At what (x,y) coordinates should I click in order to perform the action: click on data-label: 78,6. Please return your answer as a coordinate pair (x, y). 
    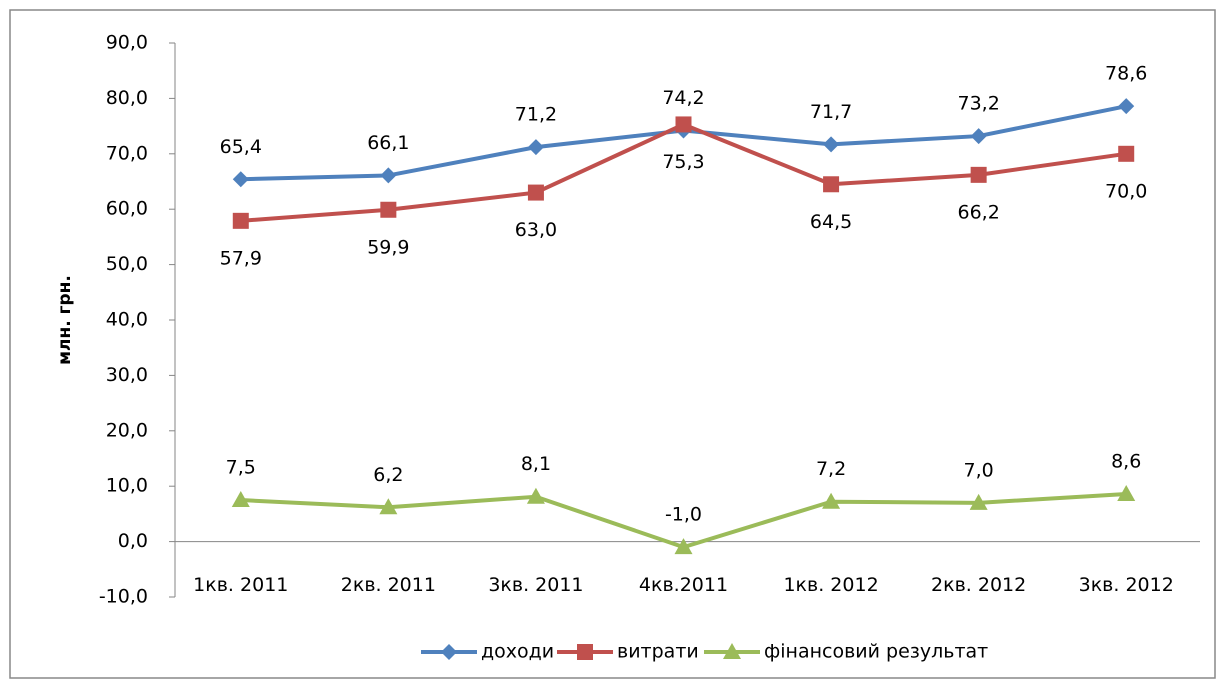
    Looking at the image, I should click on (1126, 74).